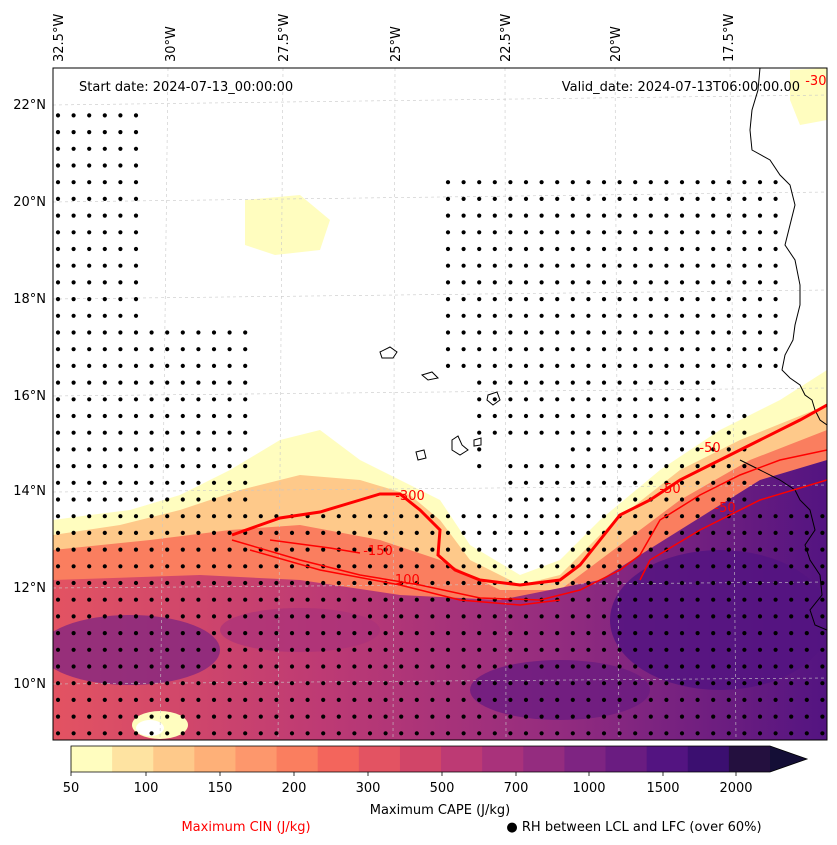  Describe the element at coordinates (297, 759) in the screenshot. I see `colorbar-segment` at that location.